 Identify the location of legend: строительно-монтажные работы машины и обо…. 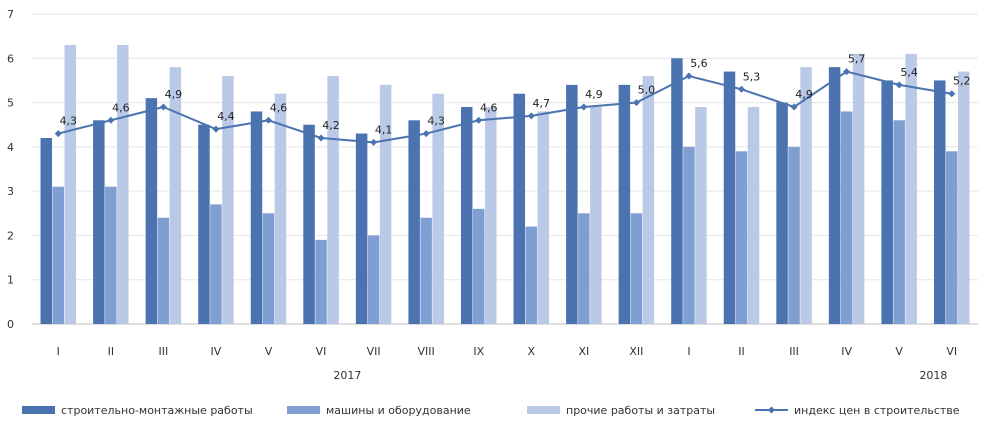
(491, 410).